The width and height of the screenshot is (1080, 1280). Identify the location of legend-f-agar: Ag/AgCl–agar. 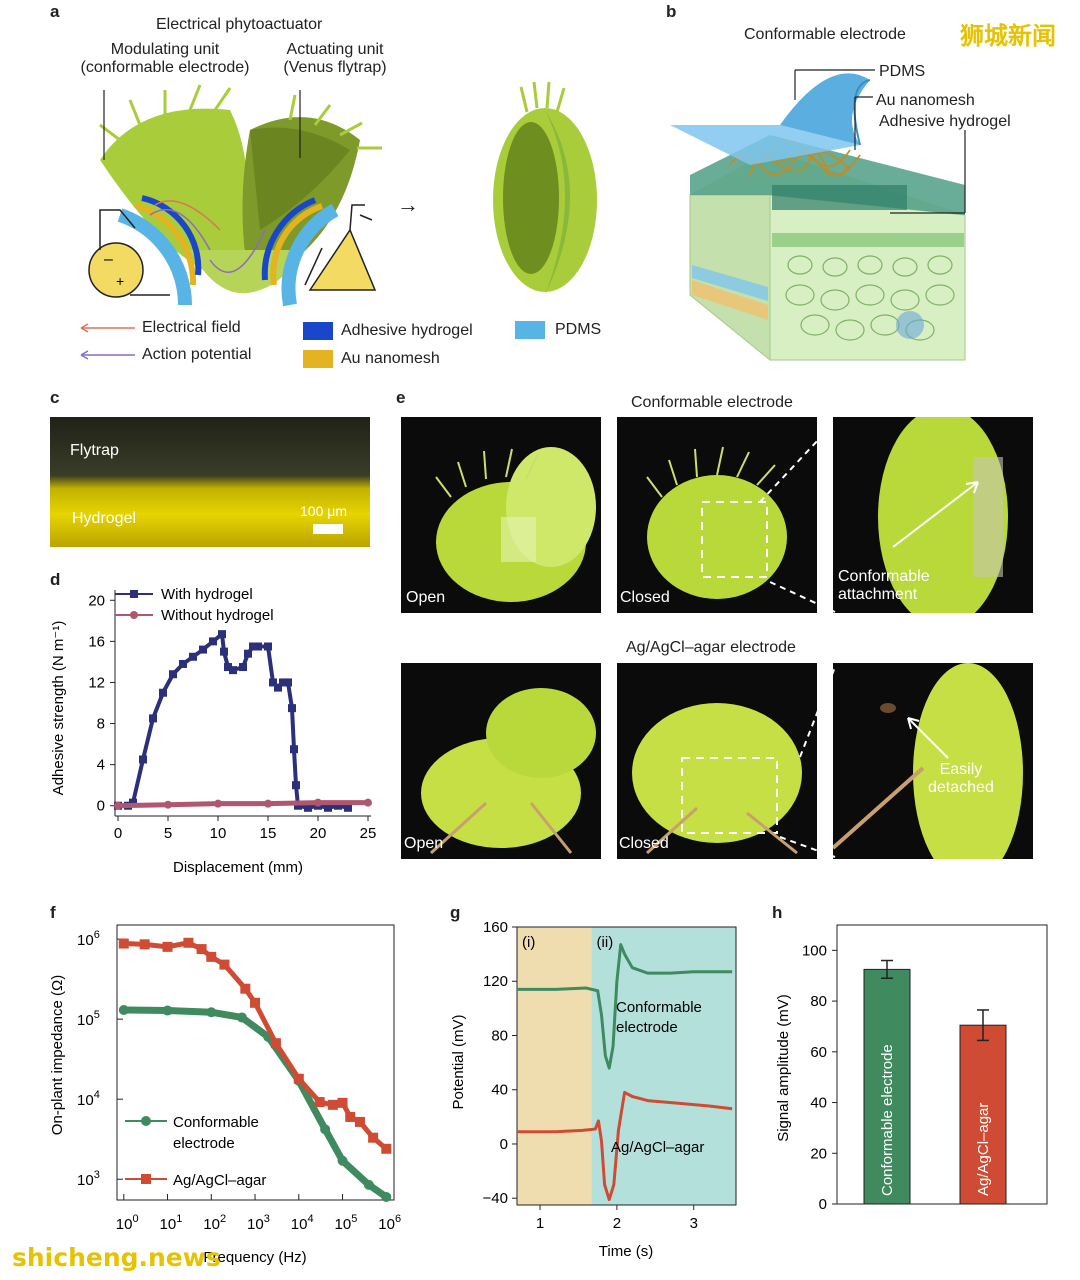
(219, 1180).